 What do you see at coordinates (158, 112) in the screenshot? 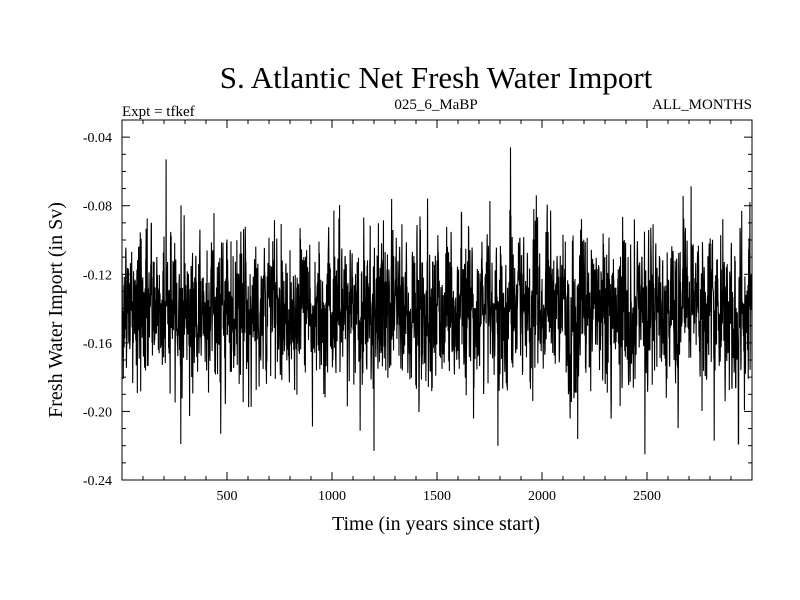
I see `subtitle-left: Expt = tfkef` at bounding box center [158, 112].